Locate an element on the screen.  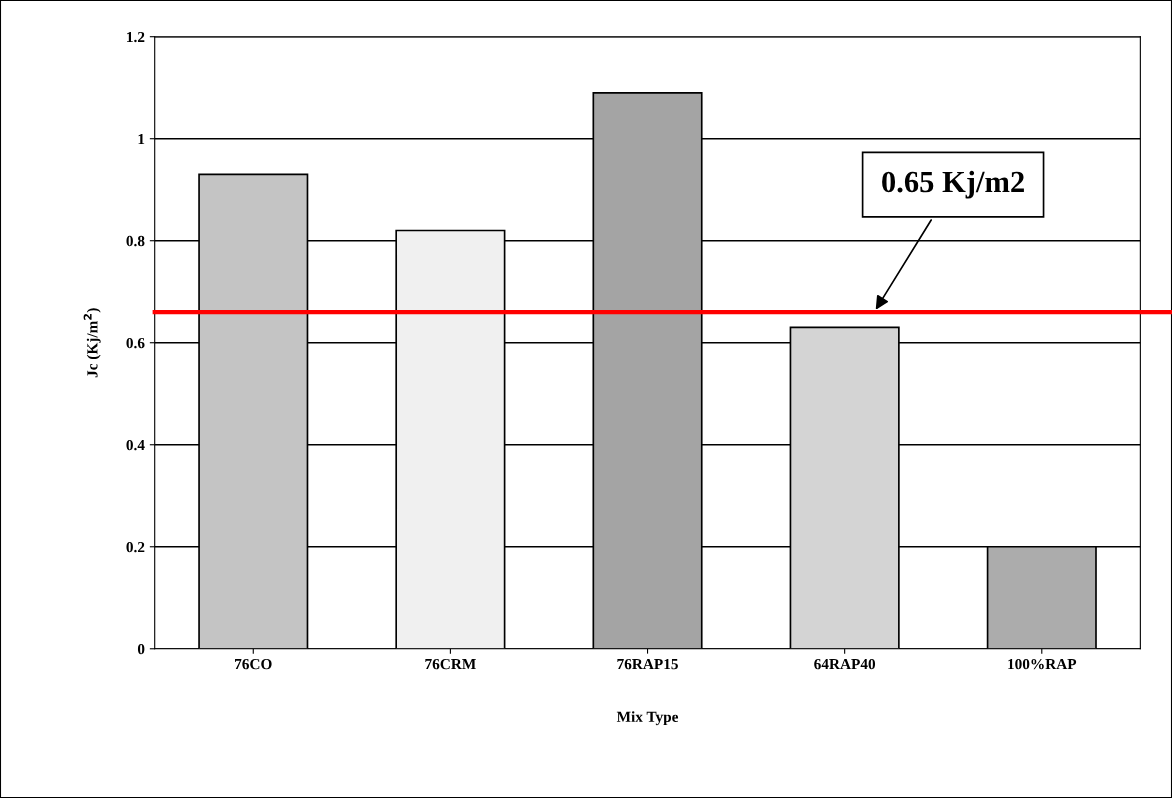
x-tick-label: 76CRM is located at coordinates (450, 664).